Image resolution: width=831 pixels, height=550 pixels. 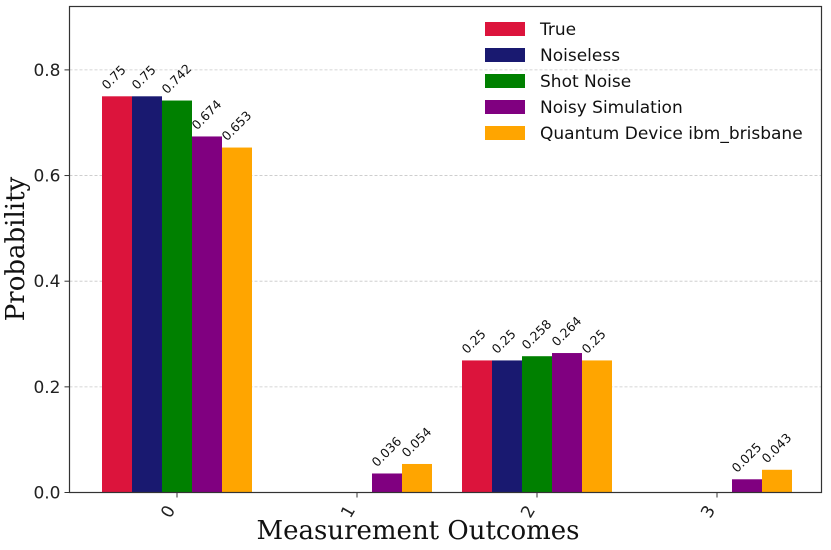 I want to click on legend-label: Quantum Device ibm_brisbane, so click(x=671, y=134).